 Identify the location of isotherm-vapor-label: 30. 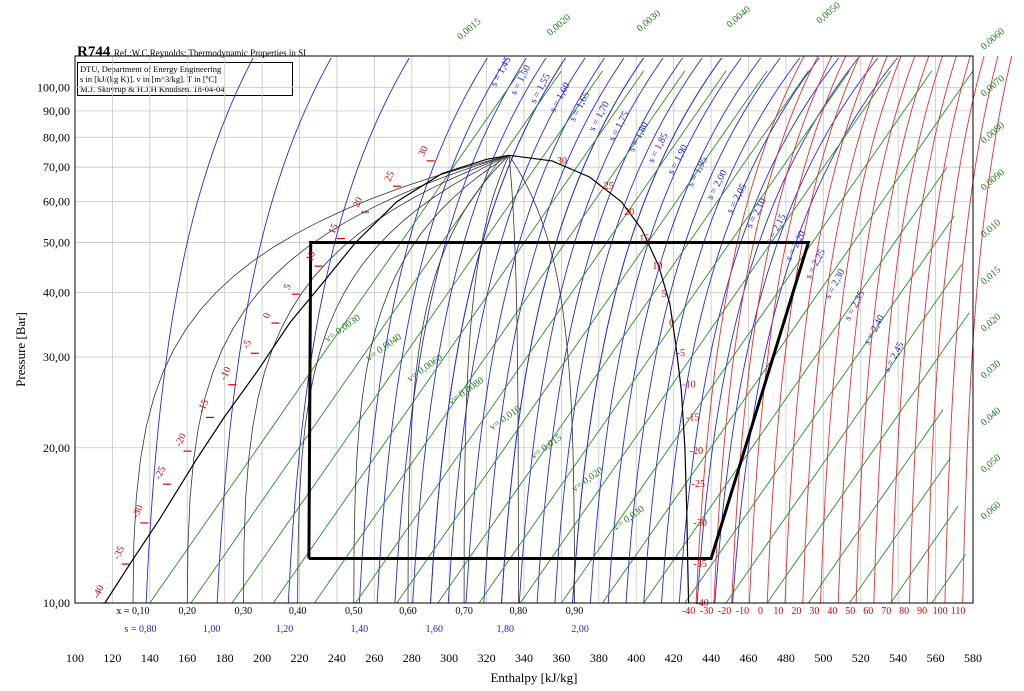
(562, 161).